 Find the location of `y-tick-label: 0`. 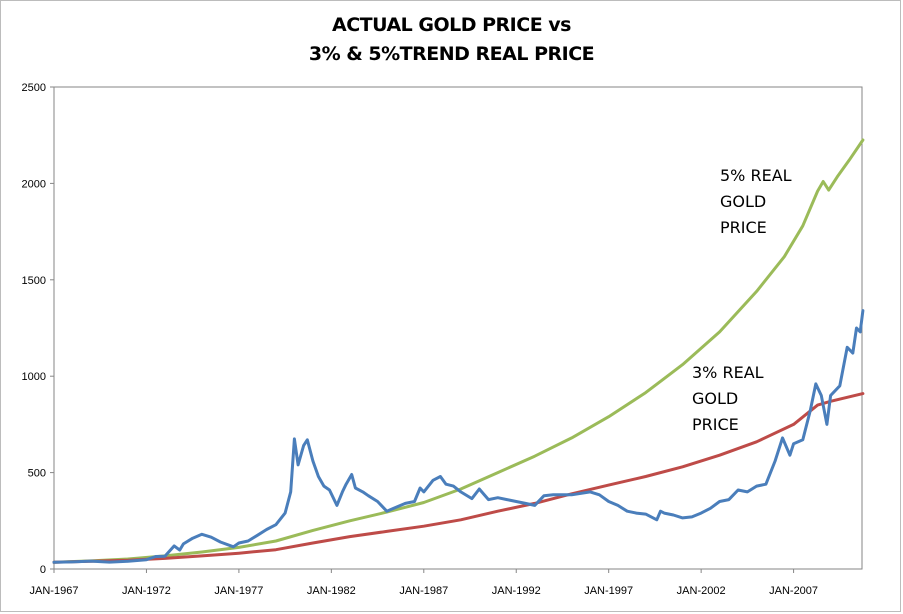

y-tick-label: 0 is located at coordinates (43, 570).